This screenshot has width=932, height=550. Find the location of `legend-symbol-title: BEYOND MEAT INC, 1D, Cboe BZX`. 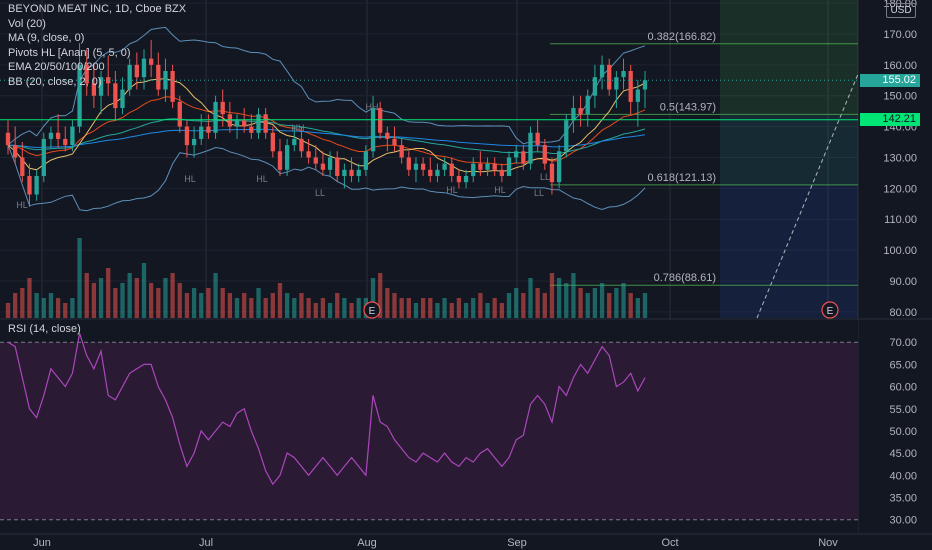

legend-symbol-title: BEYOND MEAT INC, 1D, Cboe BZX is located at coordinates (97, 9).